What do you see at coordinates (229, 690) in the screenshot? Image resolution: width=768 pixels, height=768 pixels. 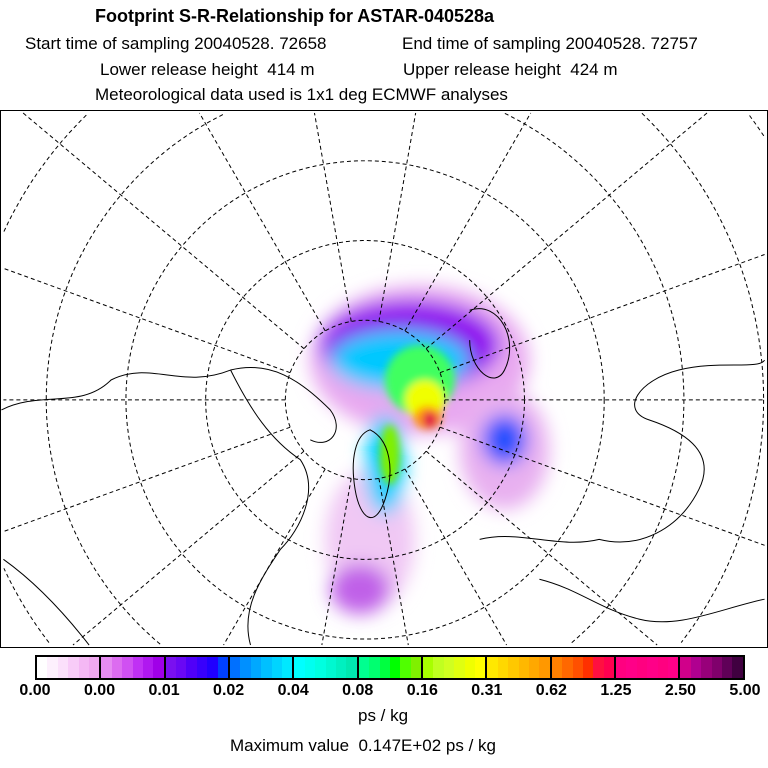 I see `colorbar-tick-label: 0.02` at bounding box center [229, 690].